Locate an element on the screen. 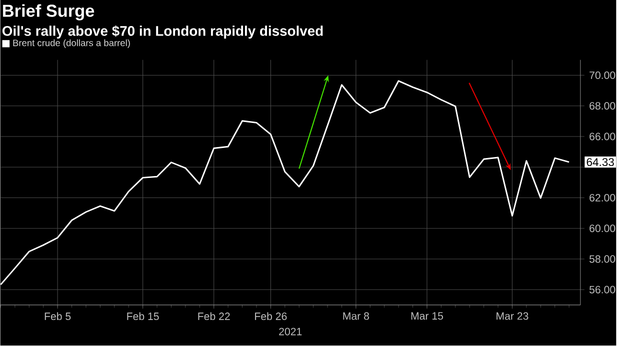  y-tick-label: 68.00 is located at coordinates (603, 106).